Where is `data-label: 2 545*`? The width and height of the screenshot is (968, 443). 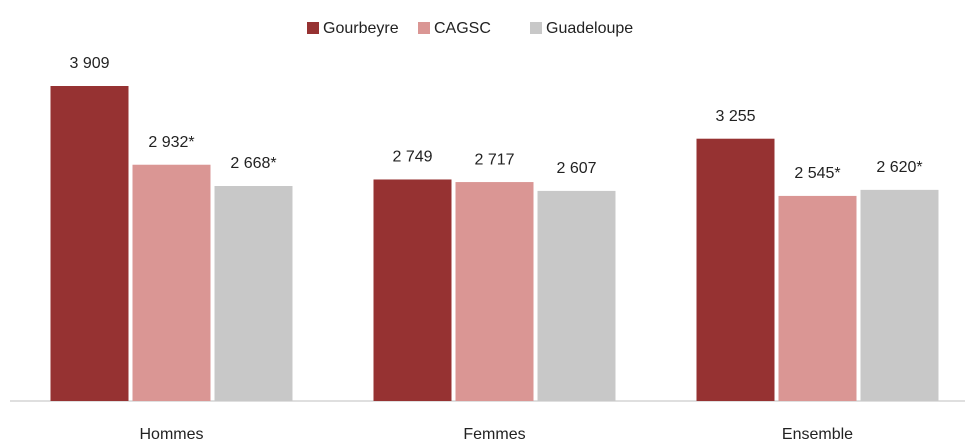 data-label: 2 545* is located at coordinates (817, 173).